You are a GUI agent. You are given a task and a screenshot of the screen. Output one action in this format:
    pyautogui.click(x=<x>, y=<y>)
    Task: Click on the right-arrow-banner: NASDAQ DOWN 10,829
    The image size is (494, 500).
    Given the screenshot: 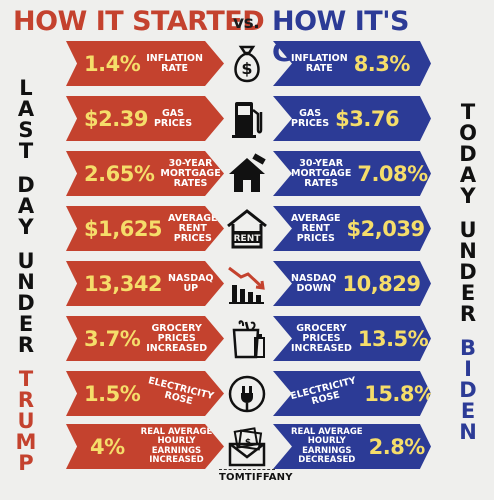 What is the action you would take?
    pyautogui.click(x=352, y=283)
    